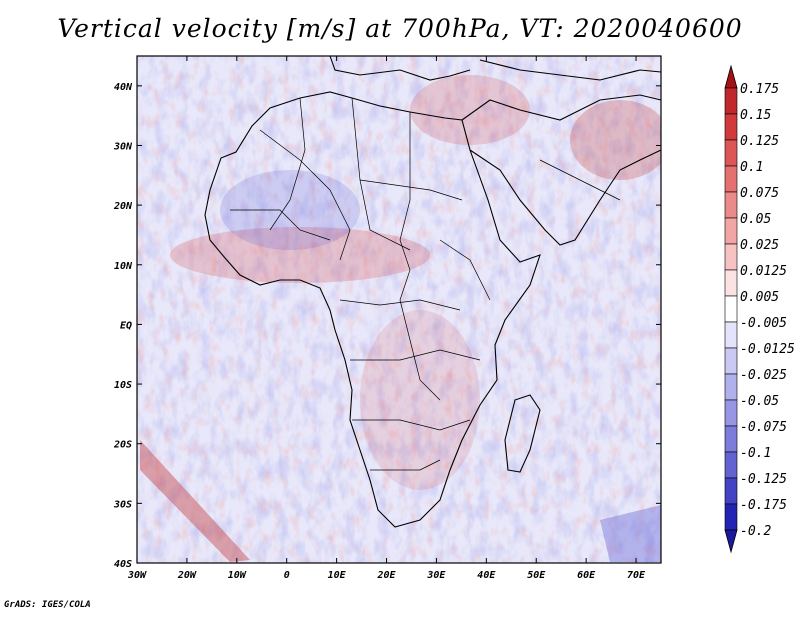  What do you see at coordinates (763, 323) in the screenshot?
I see `colorbar-label: -0.005` at bounding box center [763, 323].